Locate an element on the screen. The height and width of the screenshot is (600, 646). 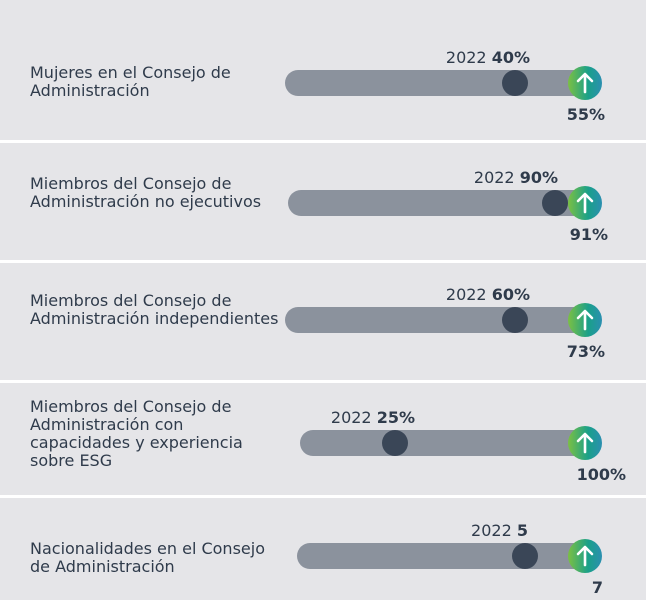
year-label: 2022 60% is located at coordinates (488, 294).